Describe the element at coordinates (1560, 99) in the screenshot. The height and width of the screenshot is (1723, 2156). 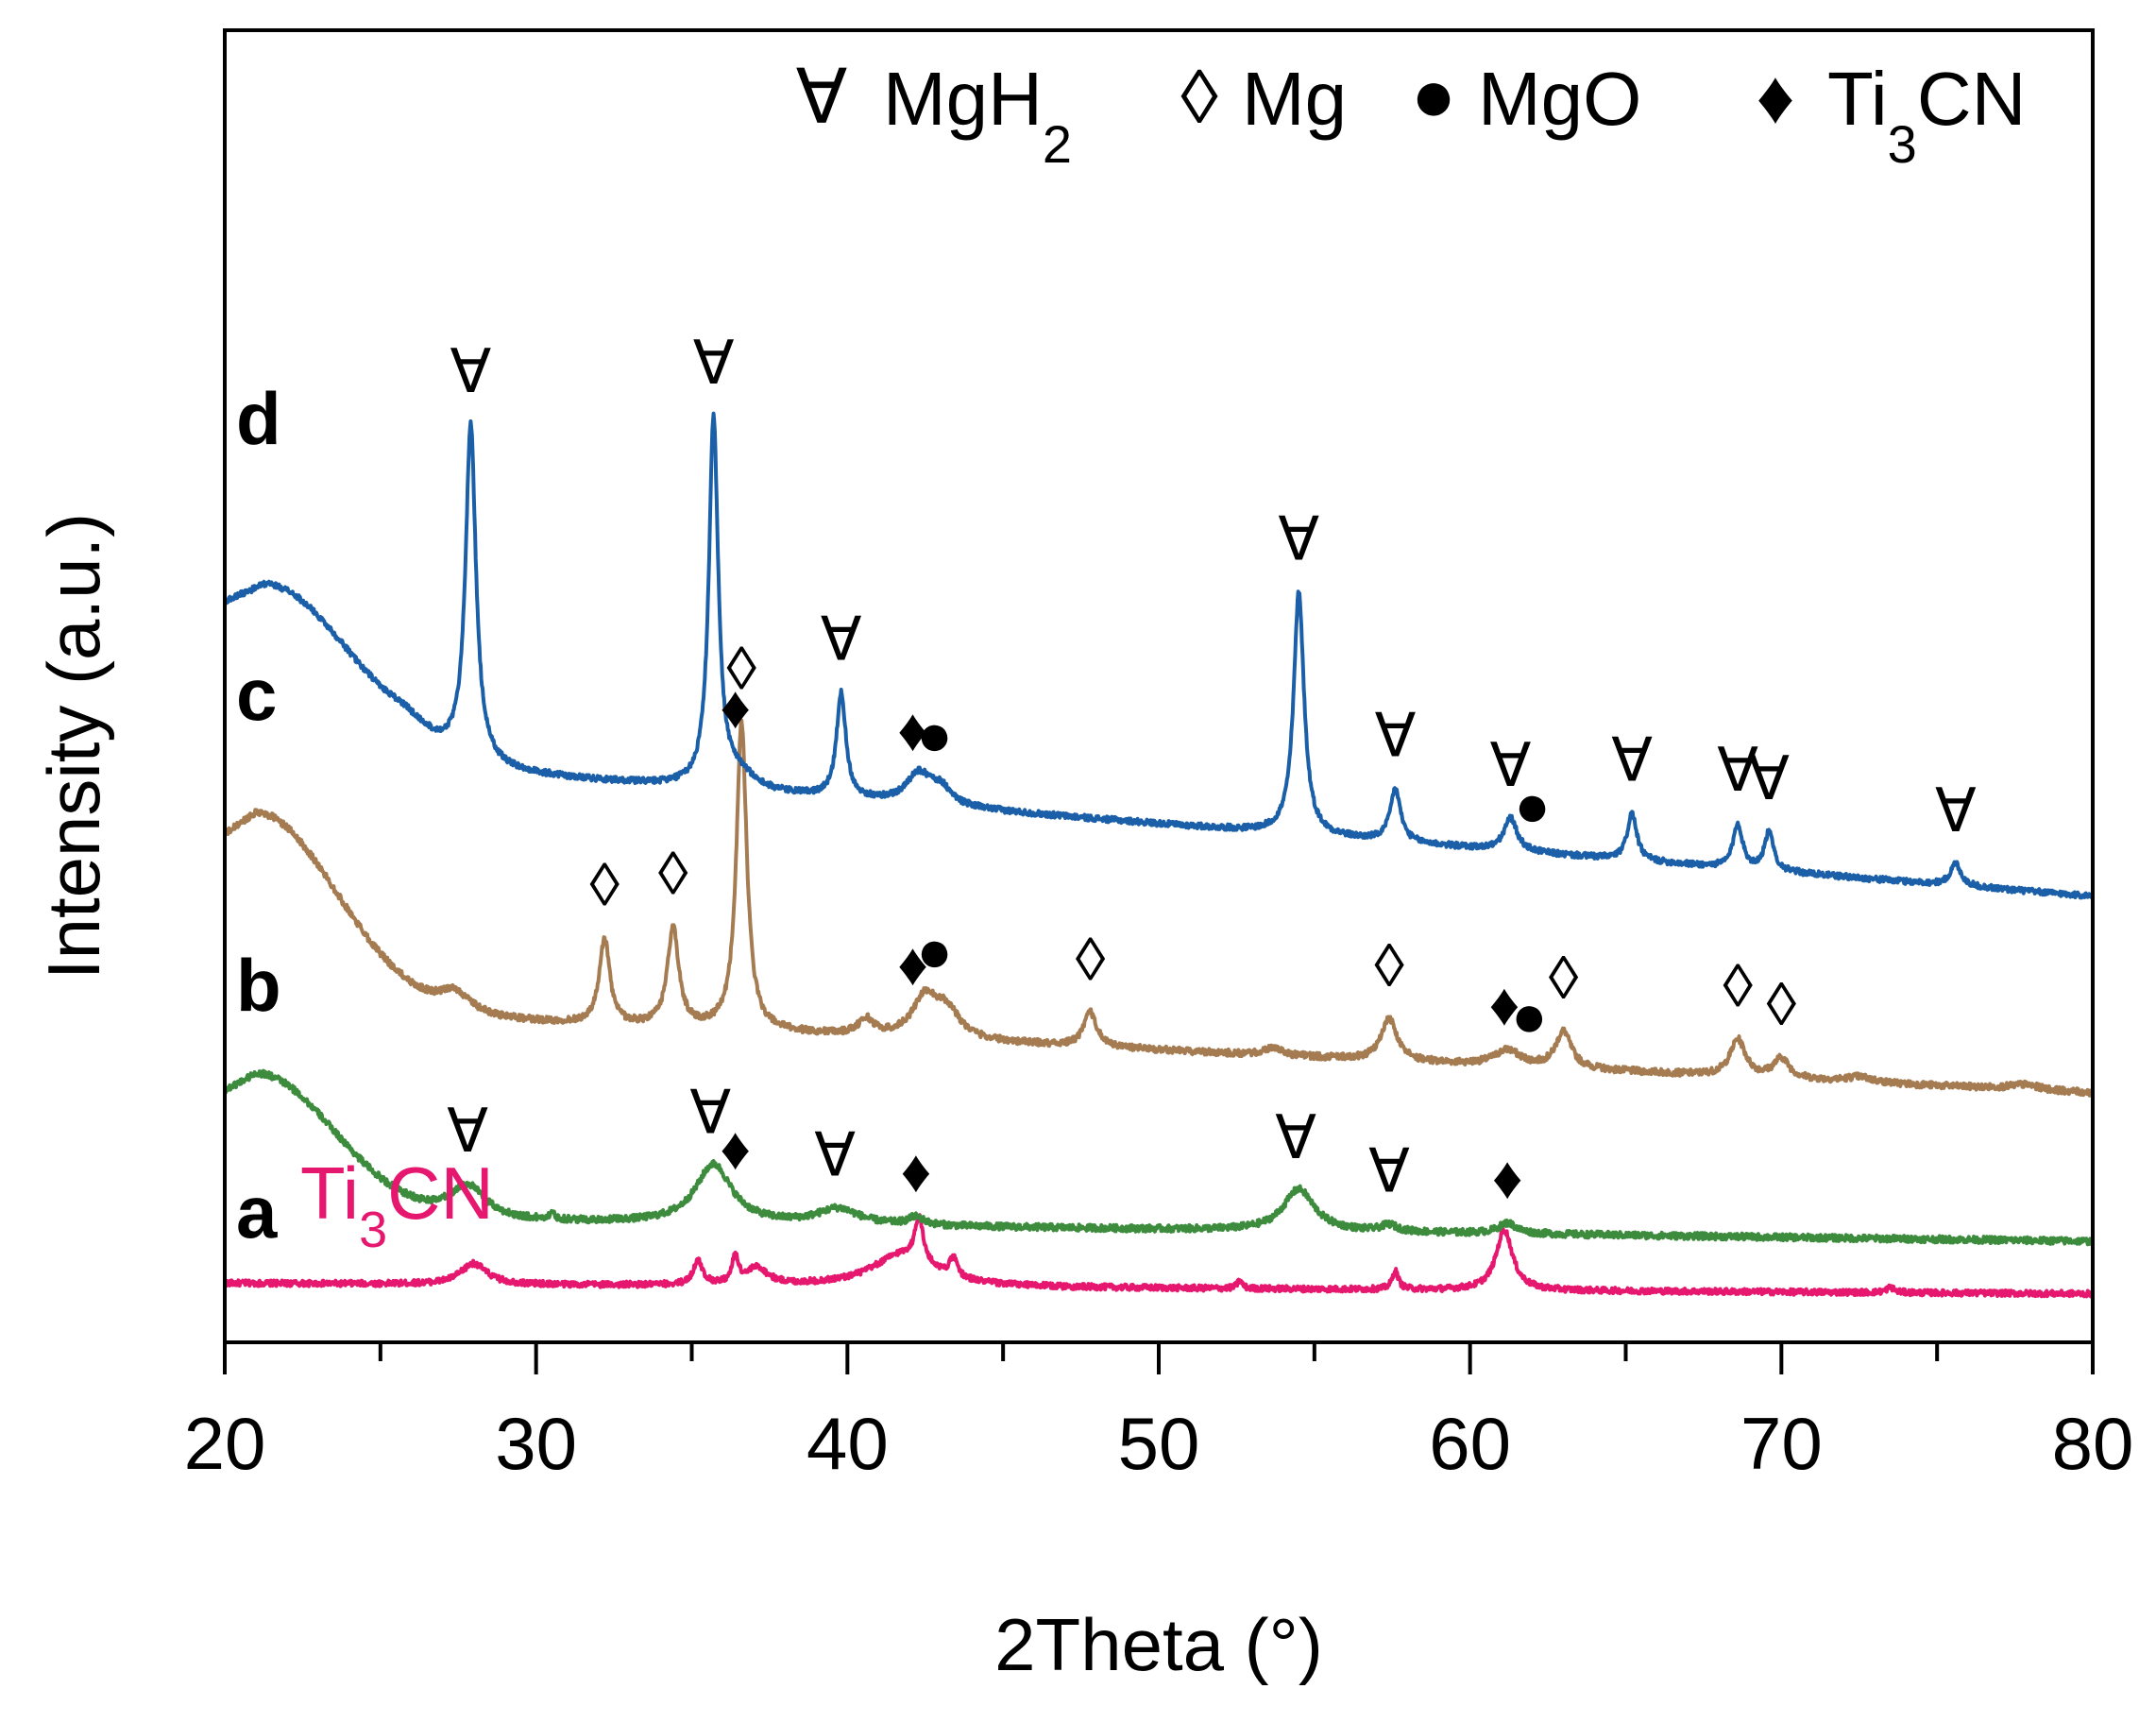
I see `legend-label-mgo: MgO` at that location.